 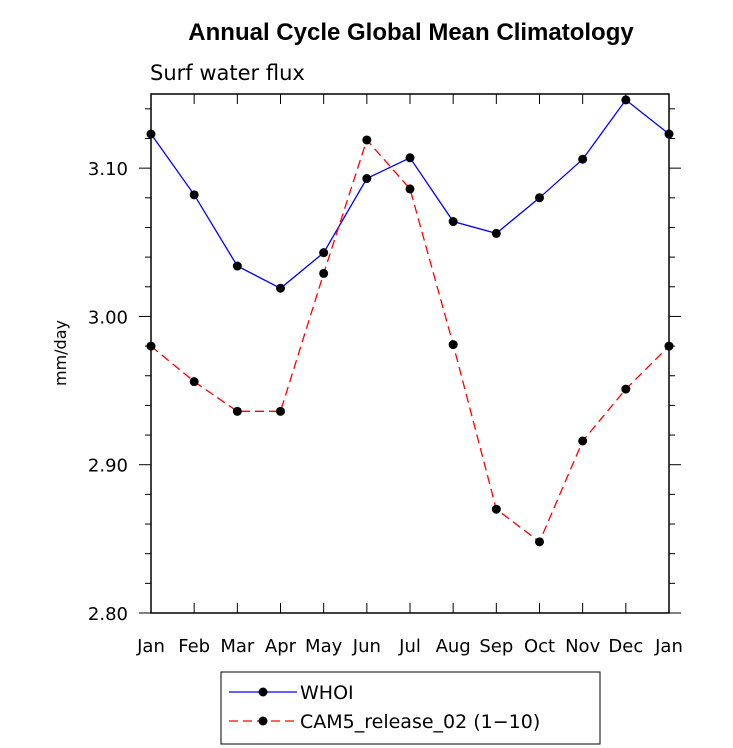 I want to click on x-tick-label: May, so click(x=324, y=646).